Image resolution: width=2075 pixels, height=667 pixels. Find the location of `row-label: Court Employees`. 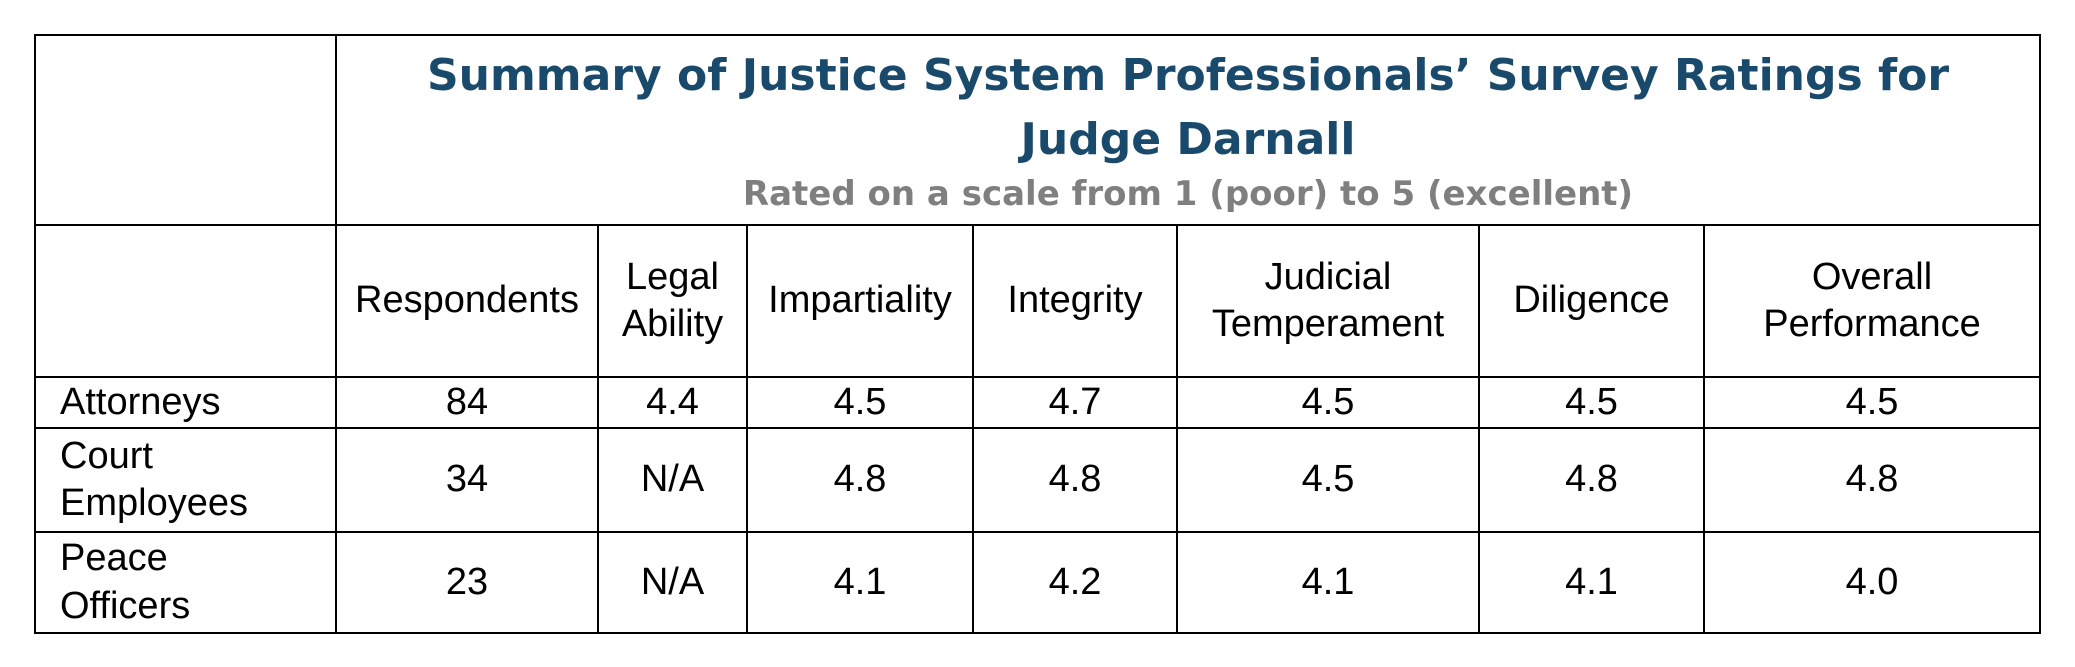

row-label: Court Employees is located at coordinates (185, 480).